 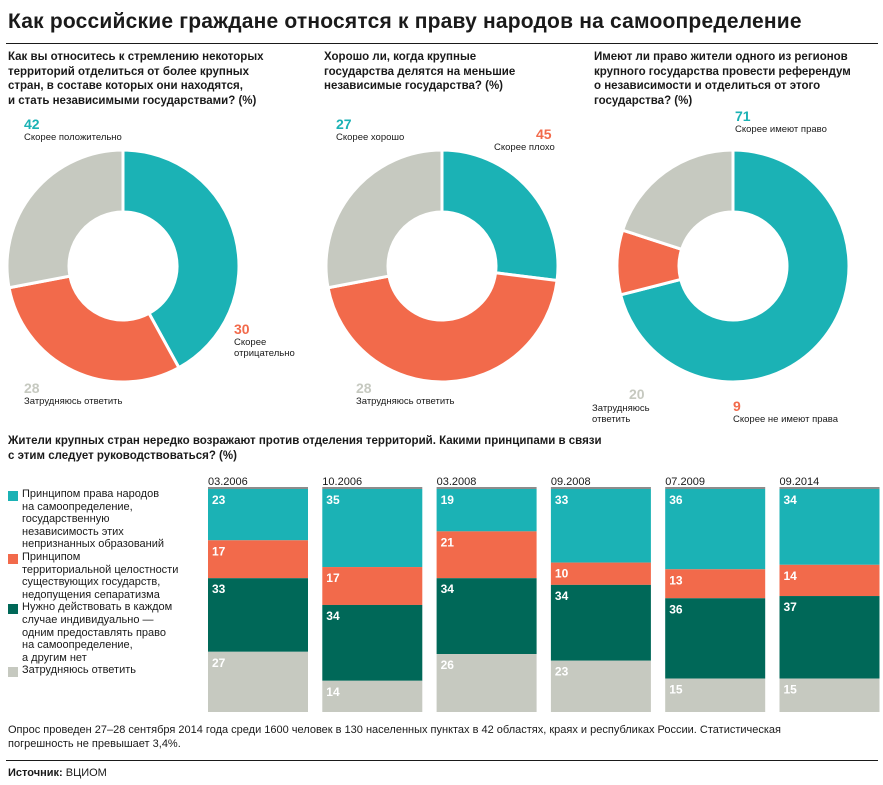 I want to click on legend-label-line: Принципом, so click(x=51, y=556).